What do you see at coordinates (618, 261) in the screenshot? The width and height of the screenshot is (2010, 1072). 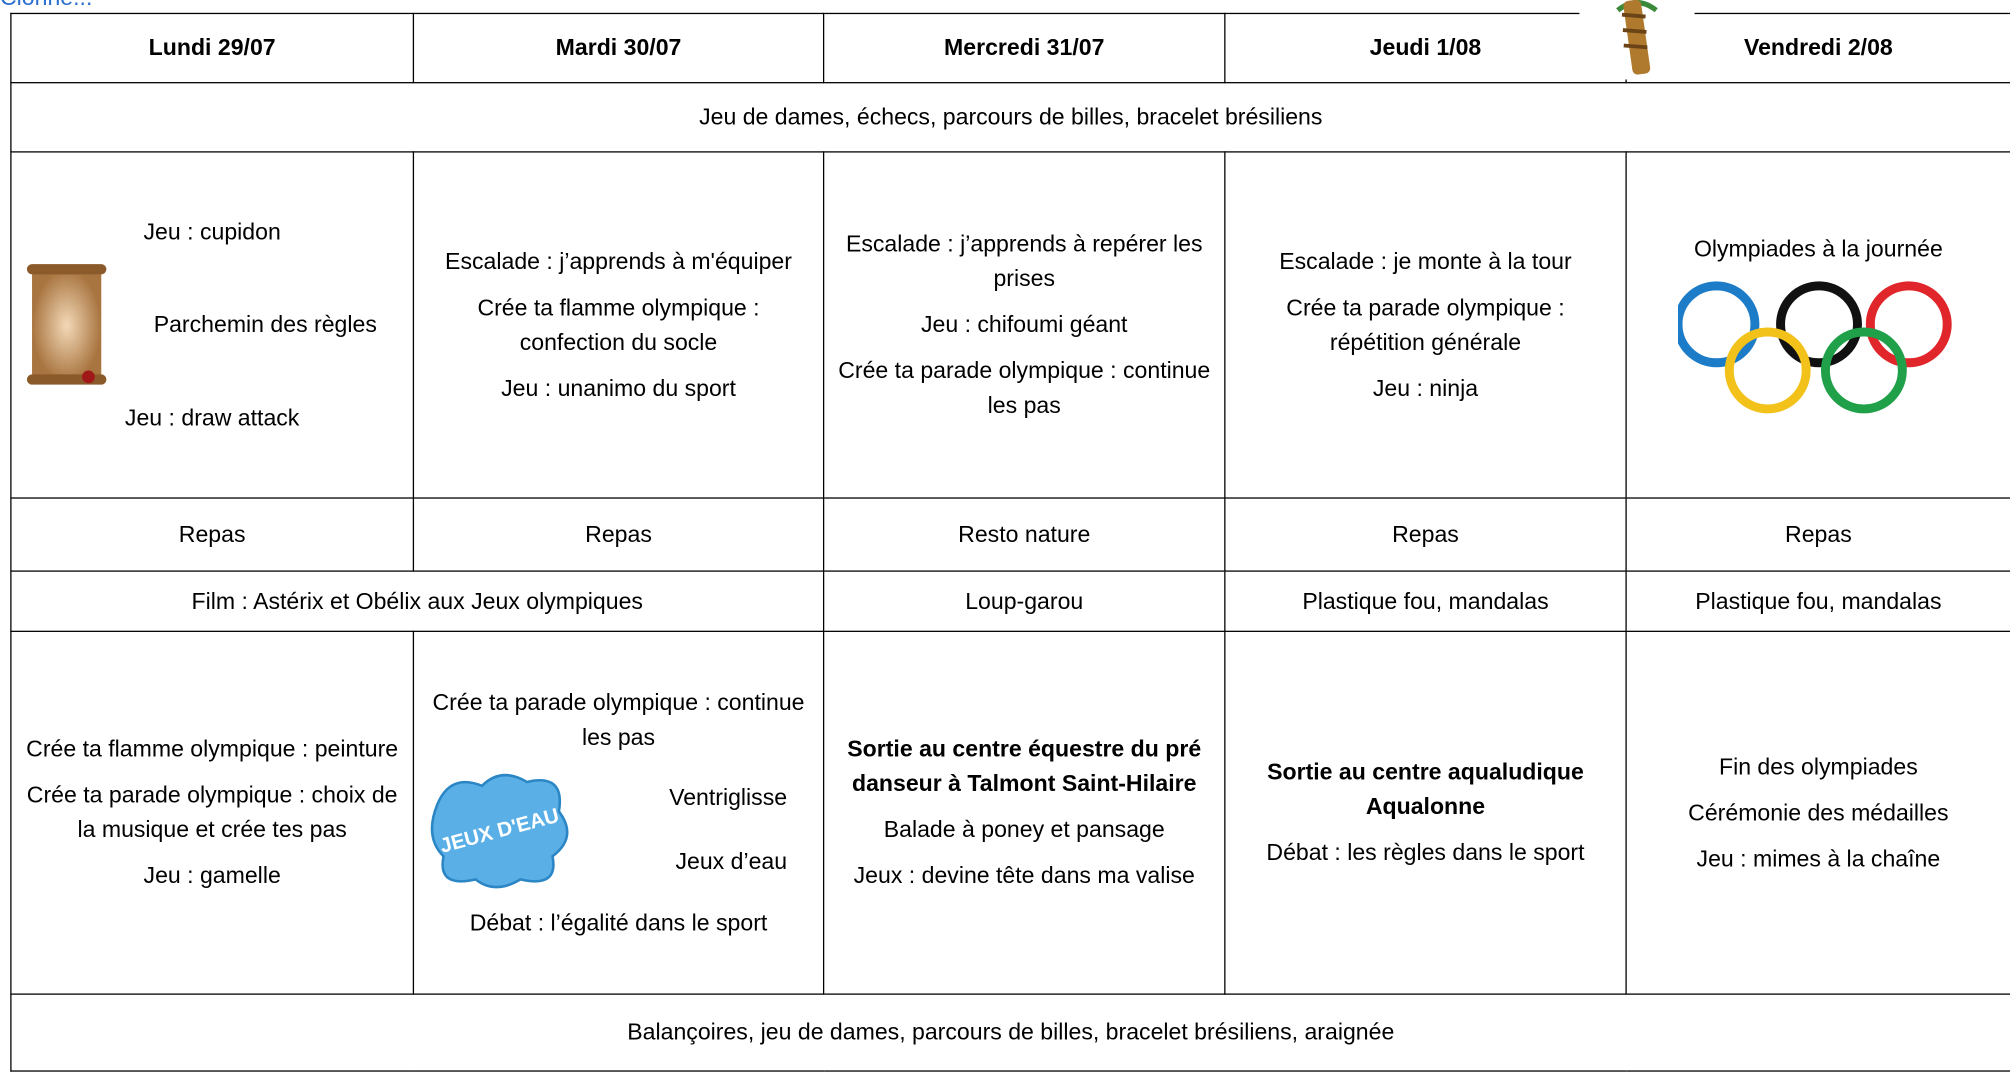 I see `activity: Escalade : j’apprends à m'équiper` at bounding box center [618, 261].